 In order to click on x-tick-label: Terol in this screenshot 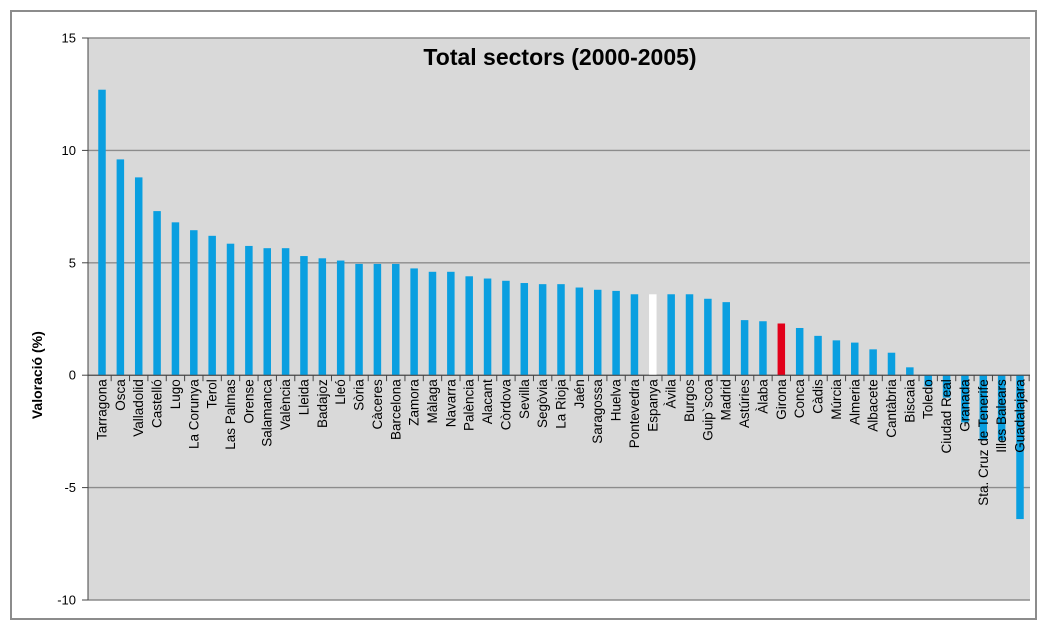, I will do `click(212, 393)`.